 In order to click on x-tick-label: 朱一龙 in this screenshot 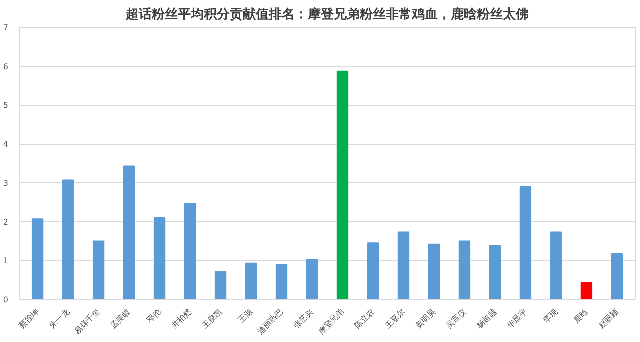, I will do `click(60, 319)`.